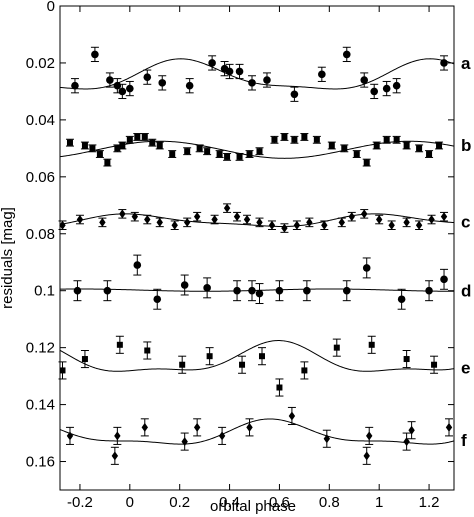  I want to click on fit-curve-f, so click(257, 431).